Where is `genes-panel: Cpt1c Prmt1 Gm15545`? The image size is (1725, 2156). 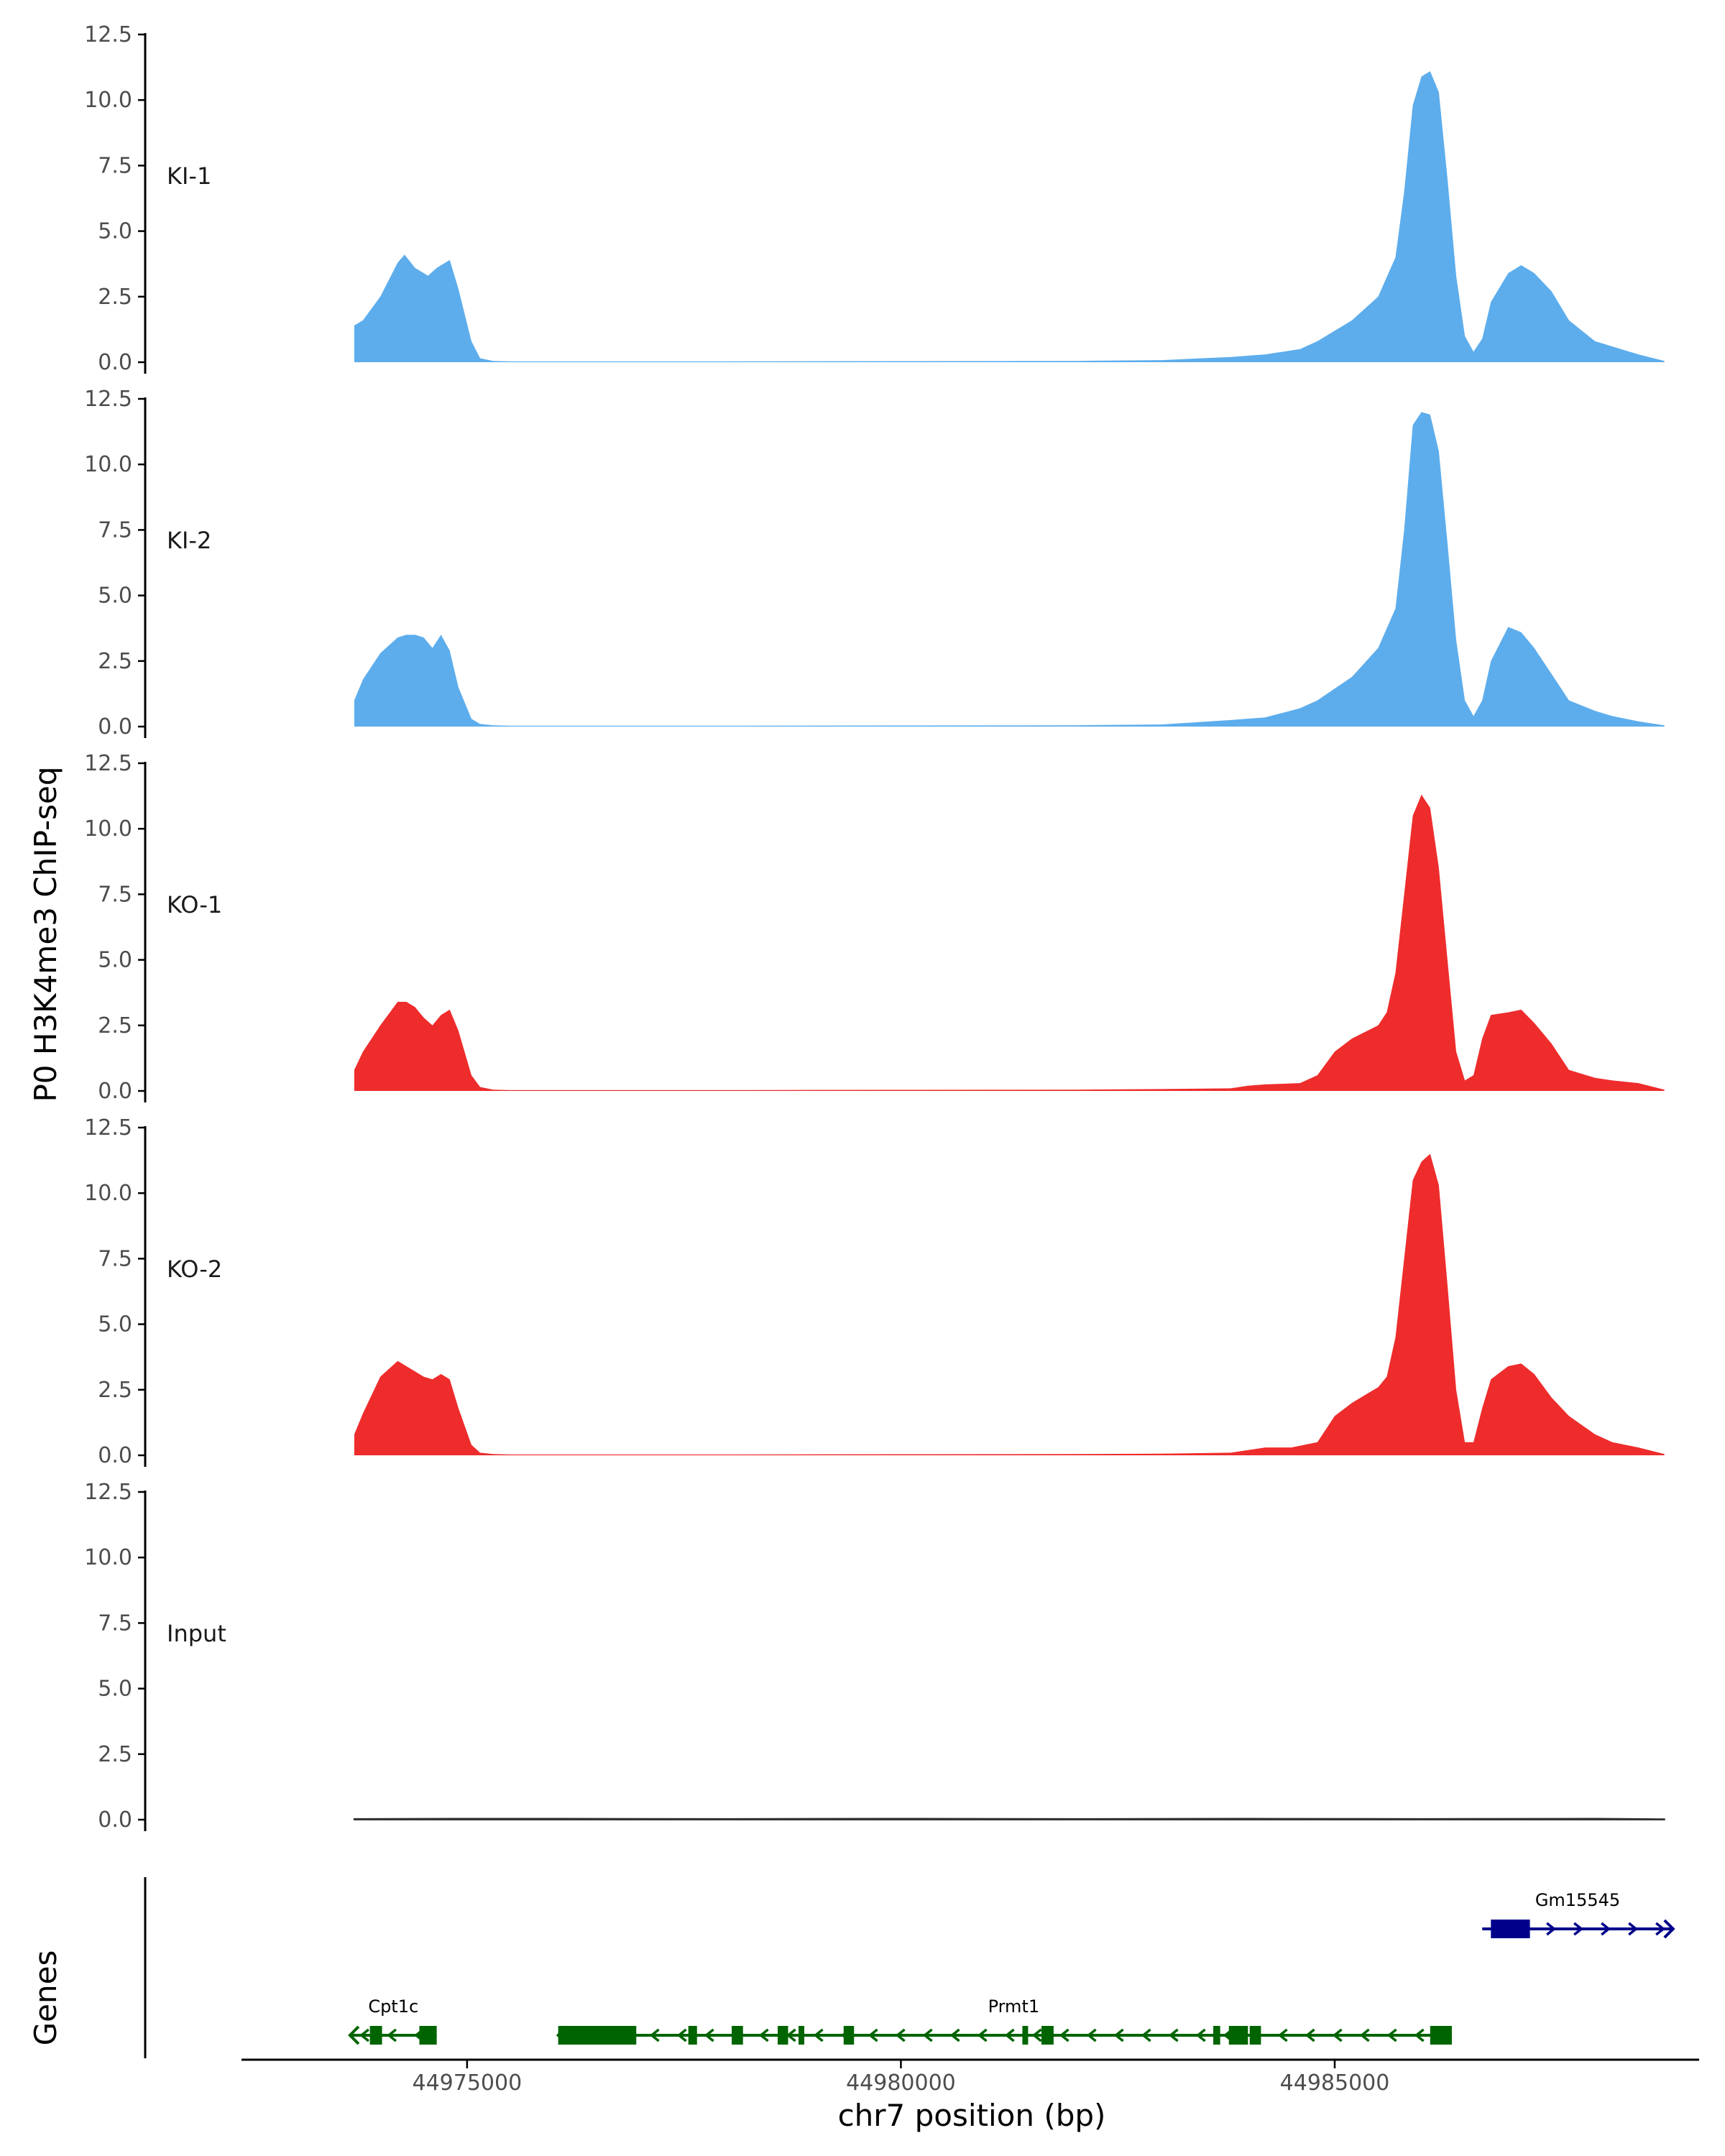
genes-panel: Cpt1c Prmt1 Gm15545 is located at coordinates (909, 1967).